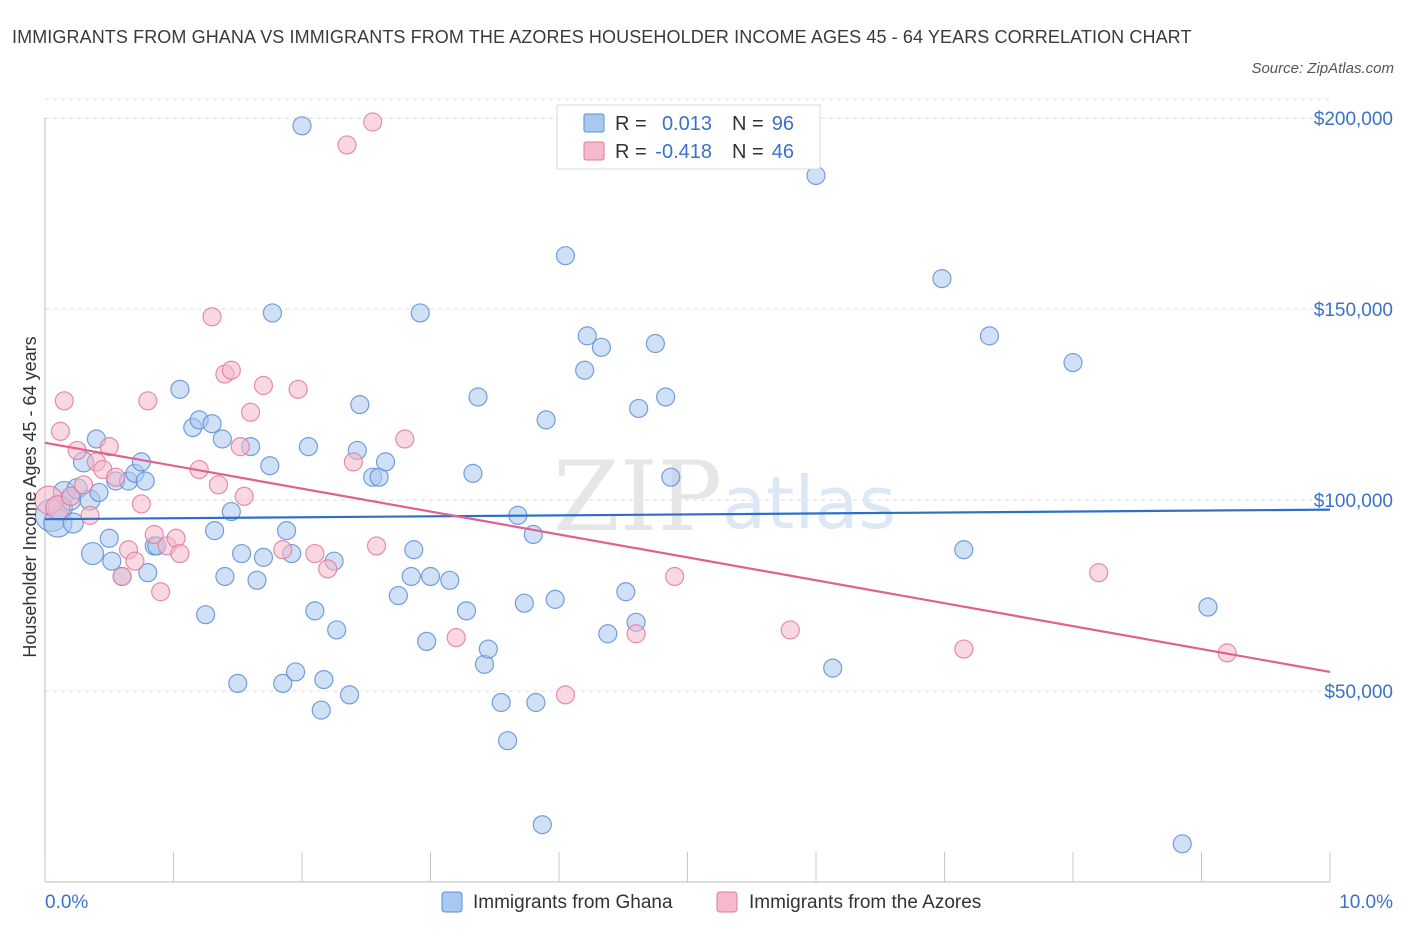 This screenshot has height=930, width=1406. Describe the element at coordinates (573, 902) in the screenshot. I see `legend-label-ghana: Immigrants from Ghana` at that location.